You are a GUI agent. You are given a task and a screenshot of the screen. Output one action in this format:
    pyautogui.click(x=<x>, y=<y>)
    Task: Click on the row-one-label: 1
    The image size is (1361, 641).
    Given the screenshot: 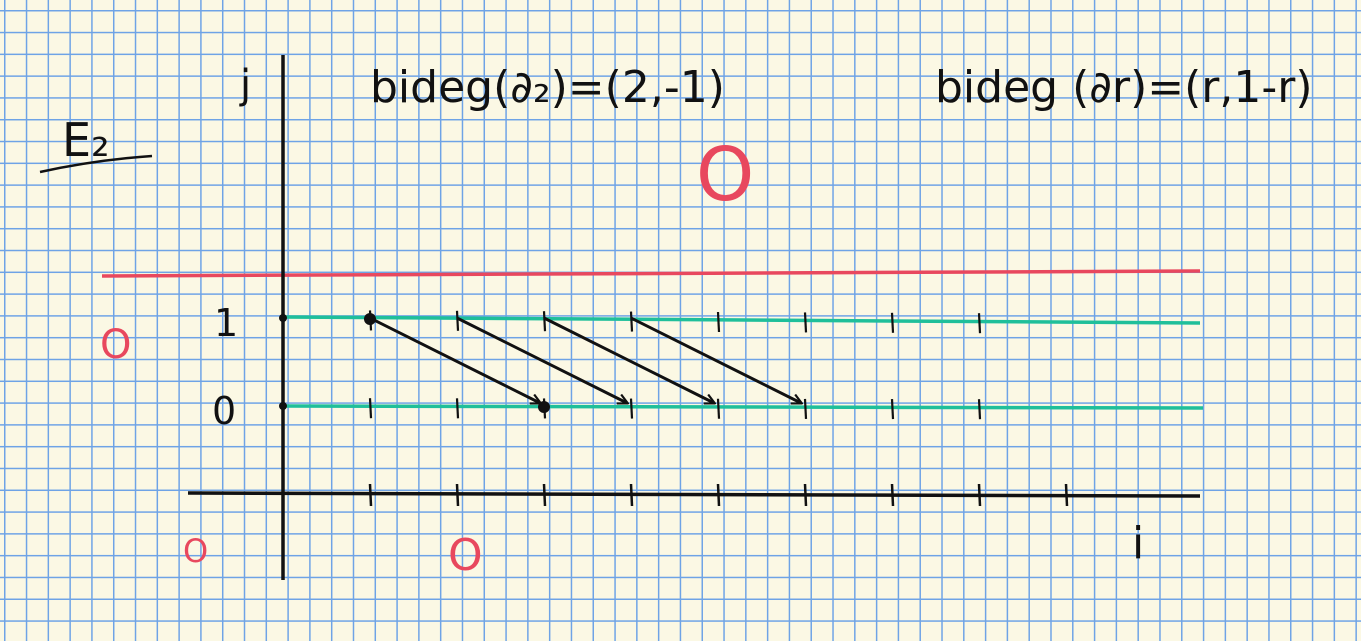 What is the action you would take?
    pyautogui.click(x=226, y=323)
    